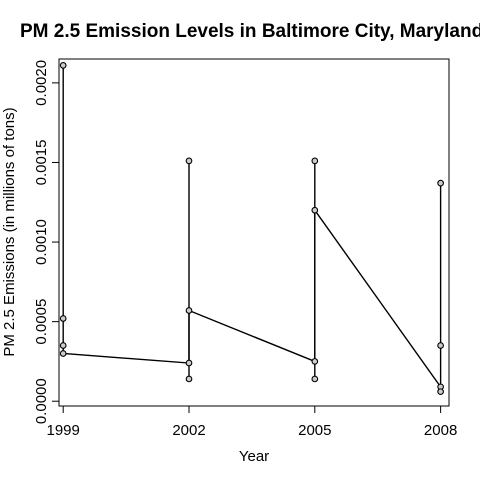  Describe the element at coordinates (254, 456) in the screenshot. I see `x-axis-label: Year` at that location.